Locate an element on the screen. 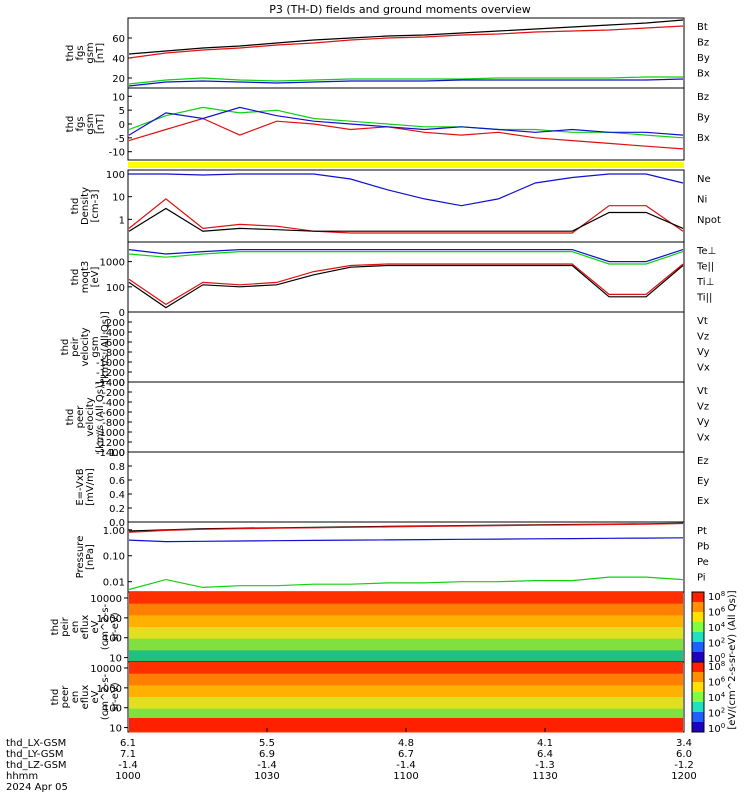 The width and height of the screenshot is (750, 800). ytick-label: 1 is located at coordinates (122, 220).